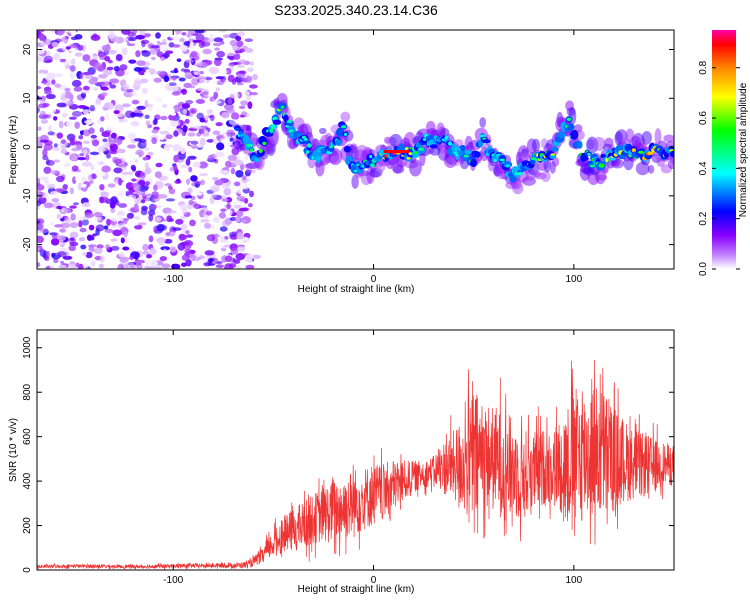 The height and width of the screenshot is (600, 750). What do you see at coordinates (27, 50) in the screenshot?
I see `y-tick-label: 20` at bounding box center [27, 50].